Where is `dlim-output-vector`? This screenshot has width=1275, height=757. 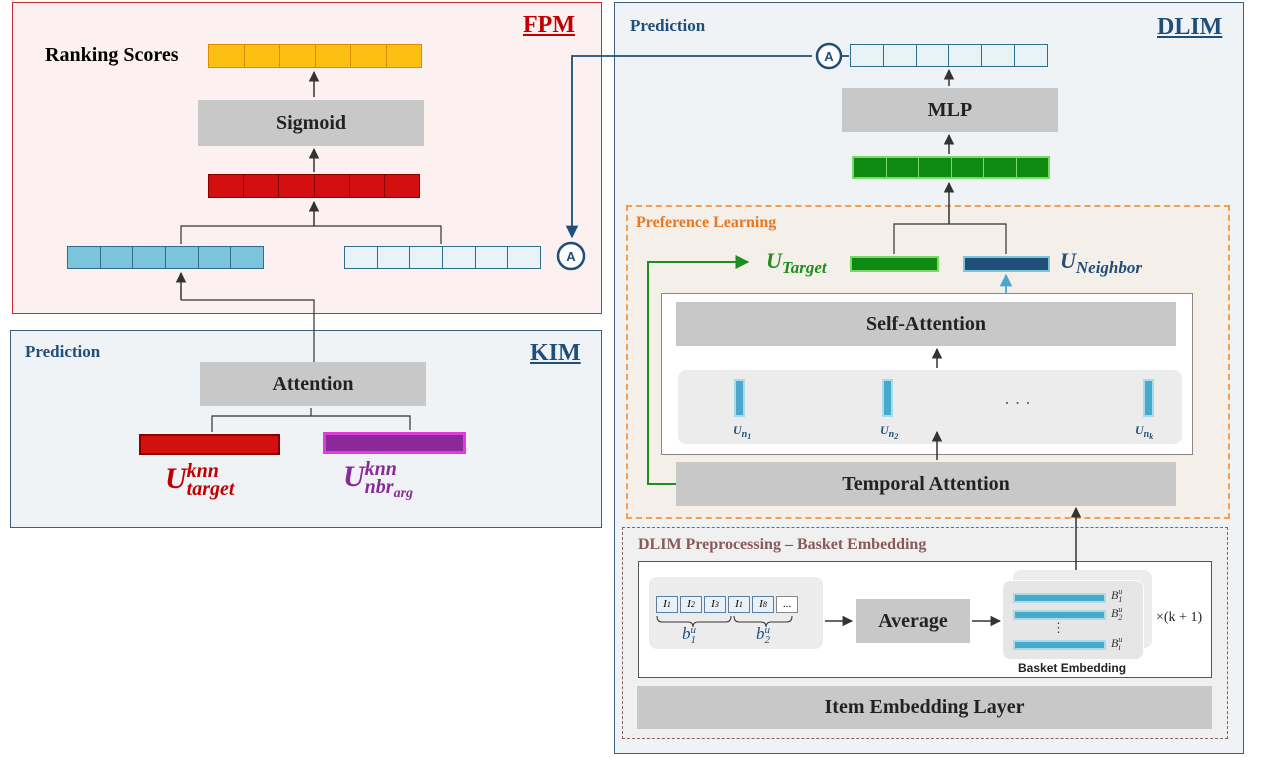
dlim-output-vector is located at coordinates (442, 257).